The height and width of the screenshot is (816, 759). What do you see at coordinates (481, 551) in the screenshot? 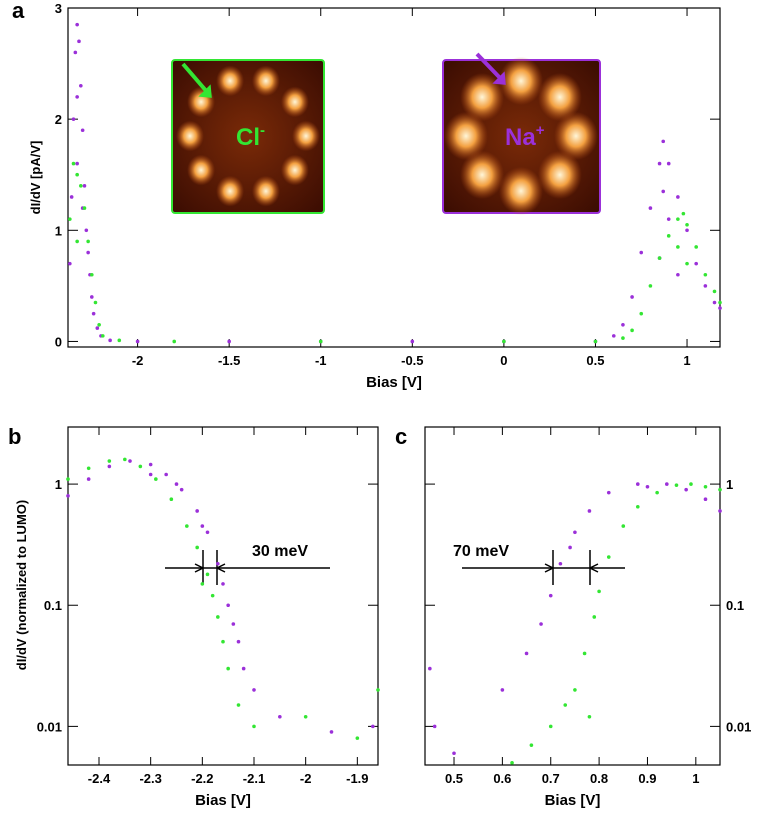
I see `annotation: 70 meV` at bounding box center [481, 551].